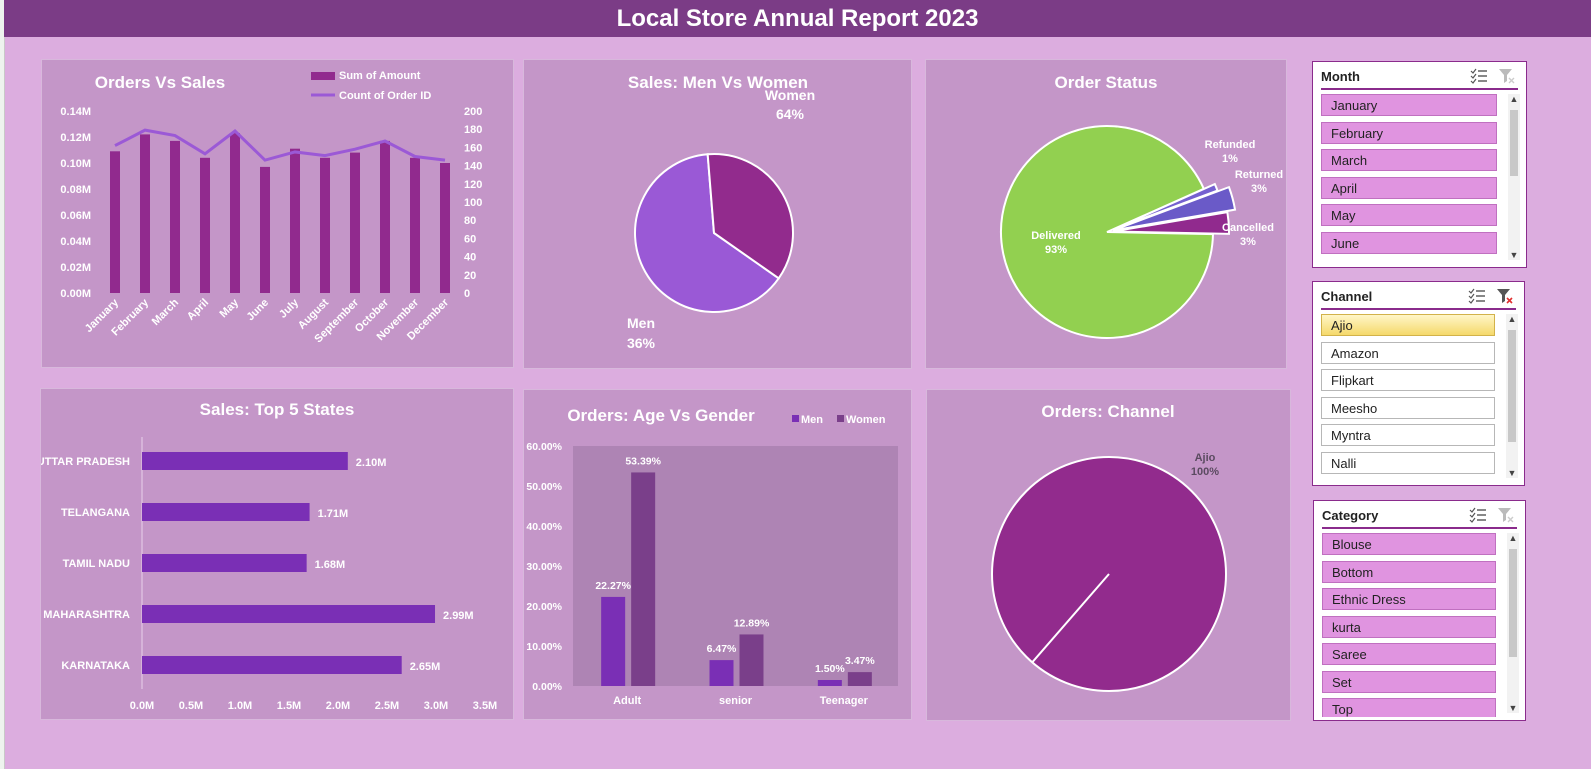 The height and width of the screenshot is (769, 1591). What do you see at coordinates (1408, 380) in the screenshot?
I see `channel-slicer-item: Flipkart` at bounding box center [1408, 380].